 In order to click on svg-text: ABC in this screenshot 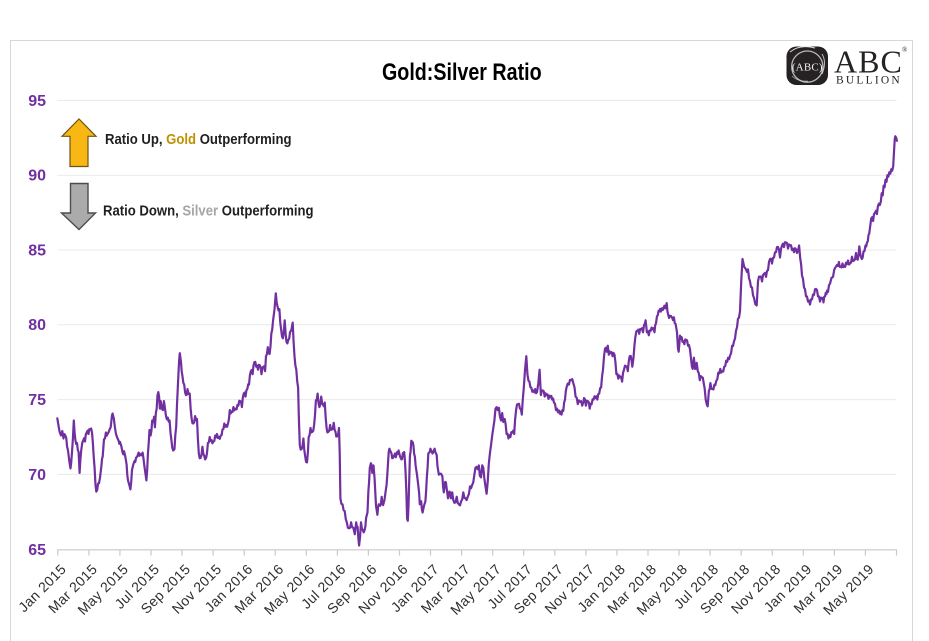, I will do `click(868, 62)`.